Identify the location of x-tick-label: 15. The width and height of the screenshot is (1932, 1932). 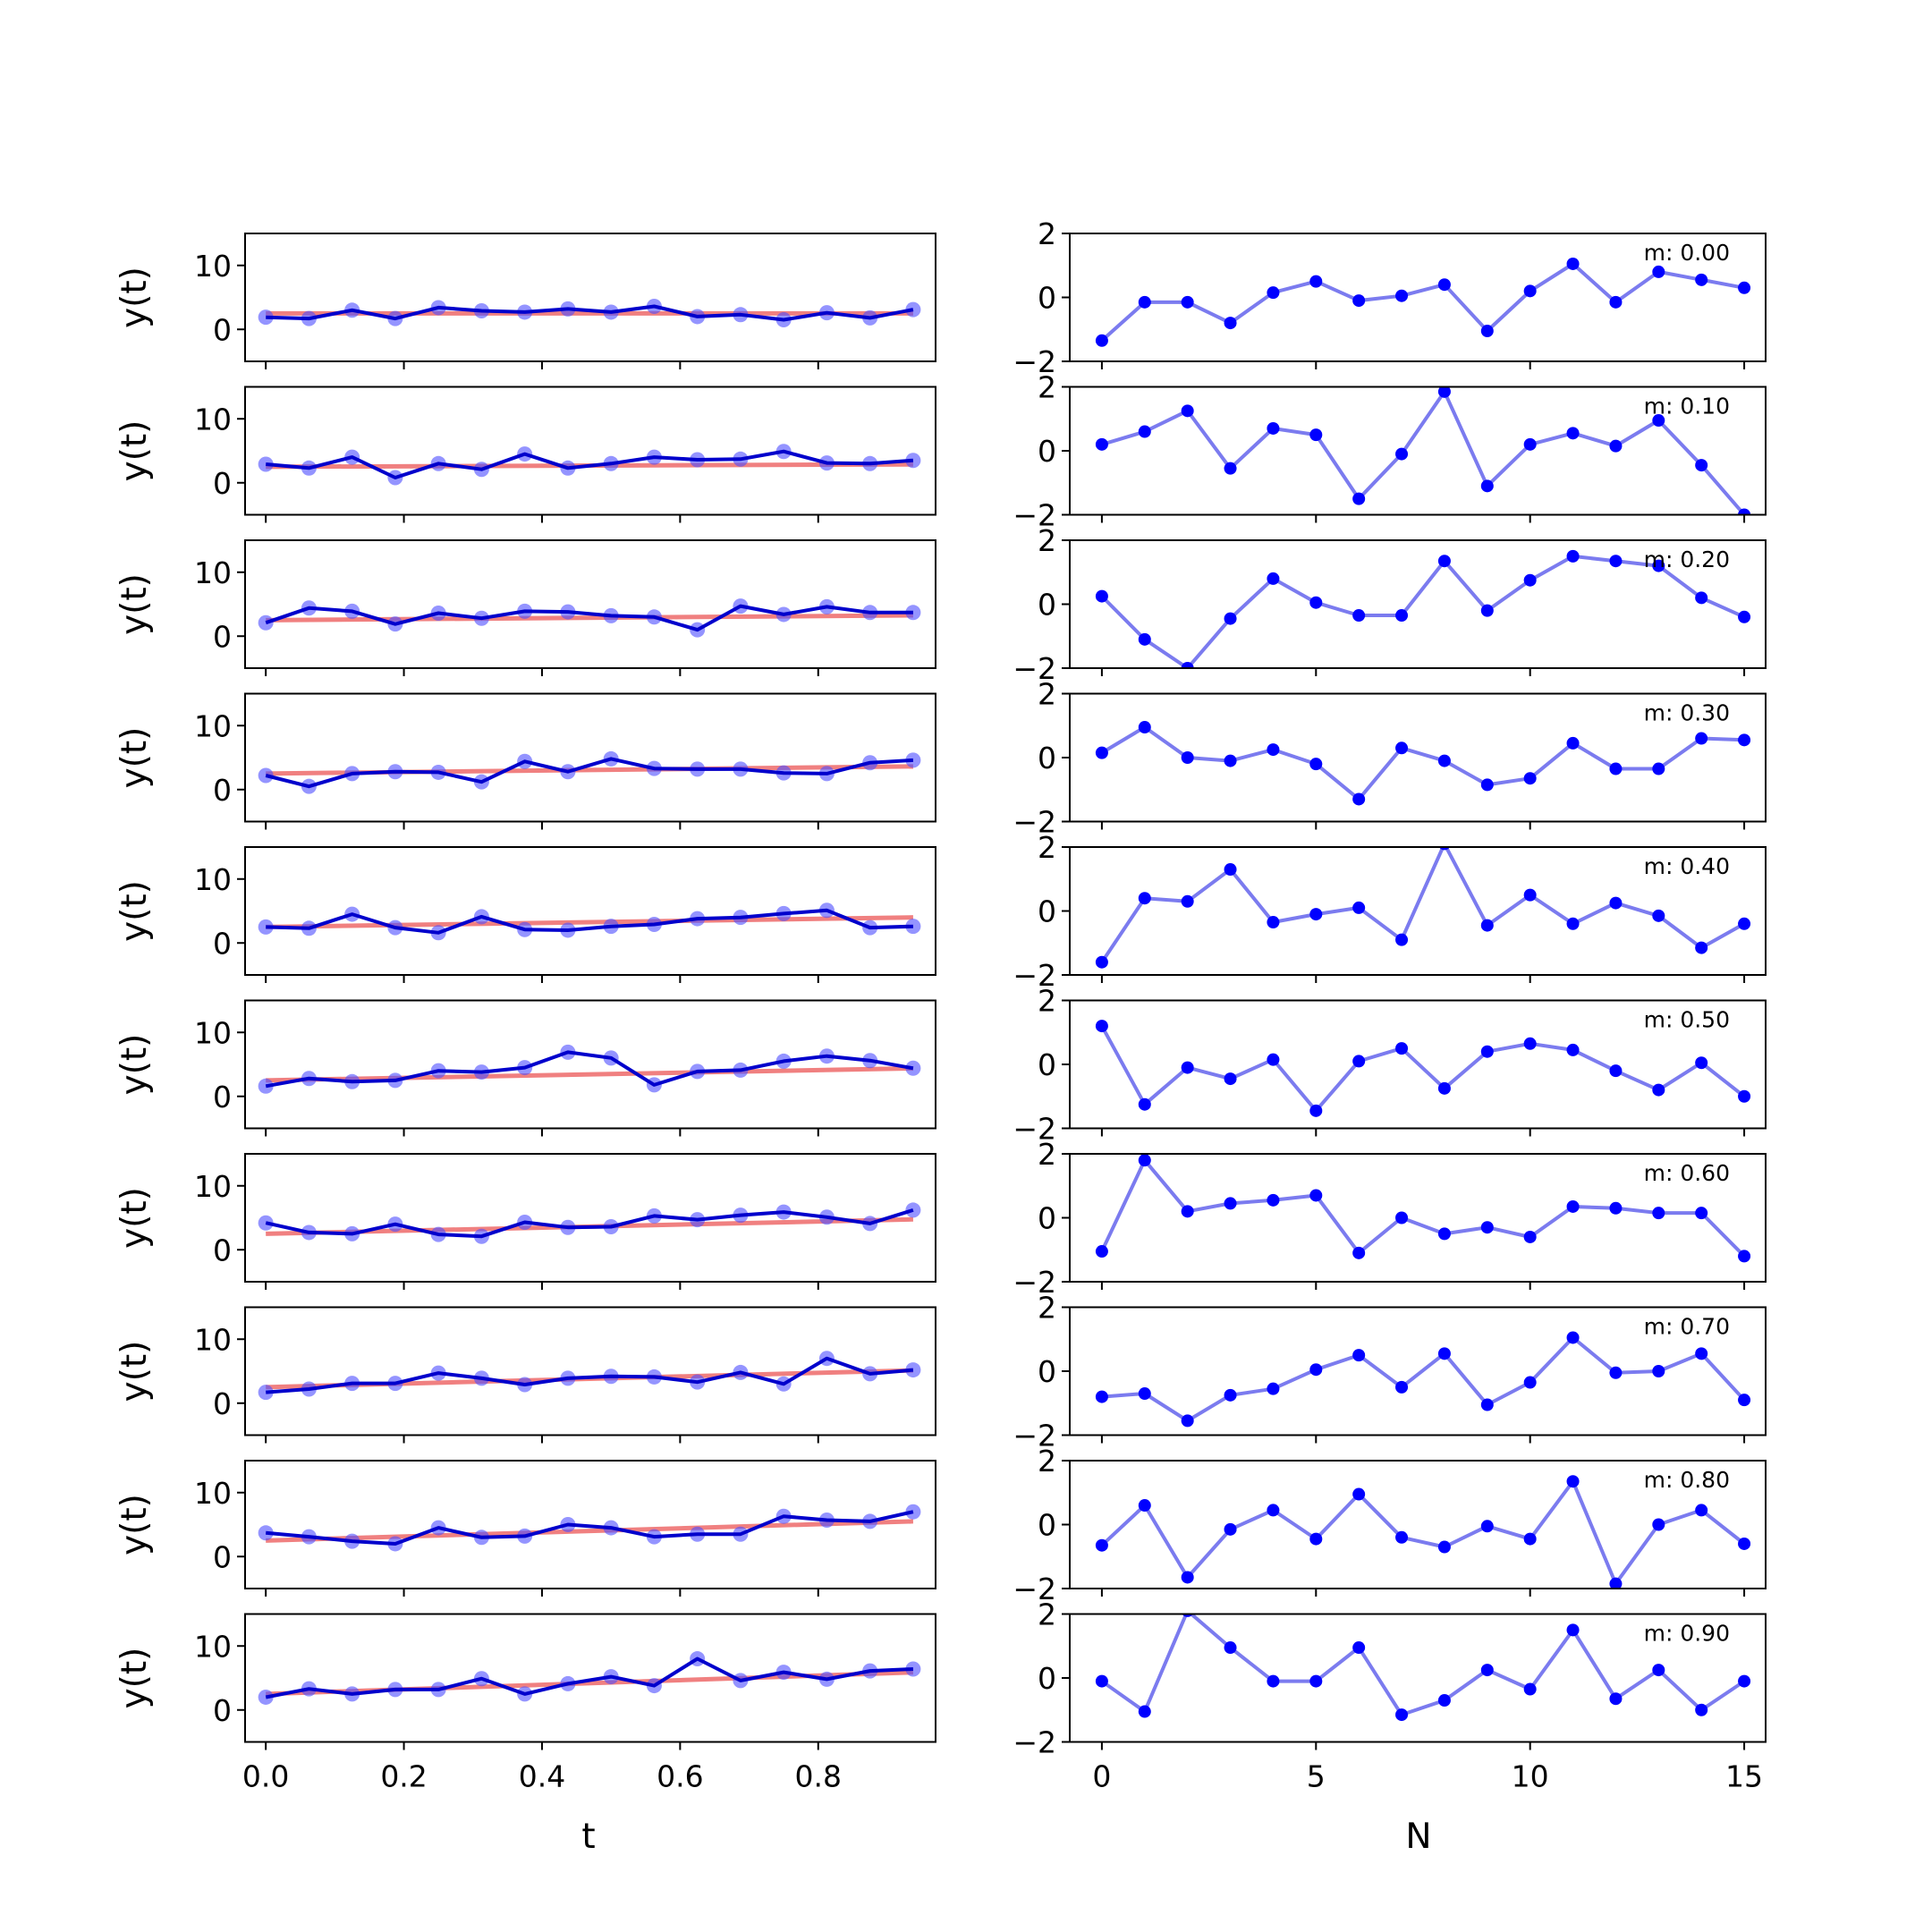
(1744, 1776).